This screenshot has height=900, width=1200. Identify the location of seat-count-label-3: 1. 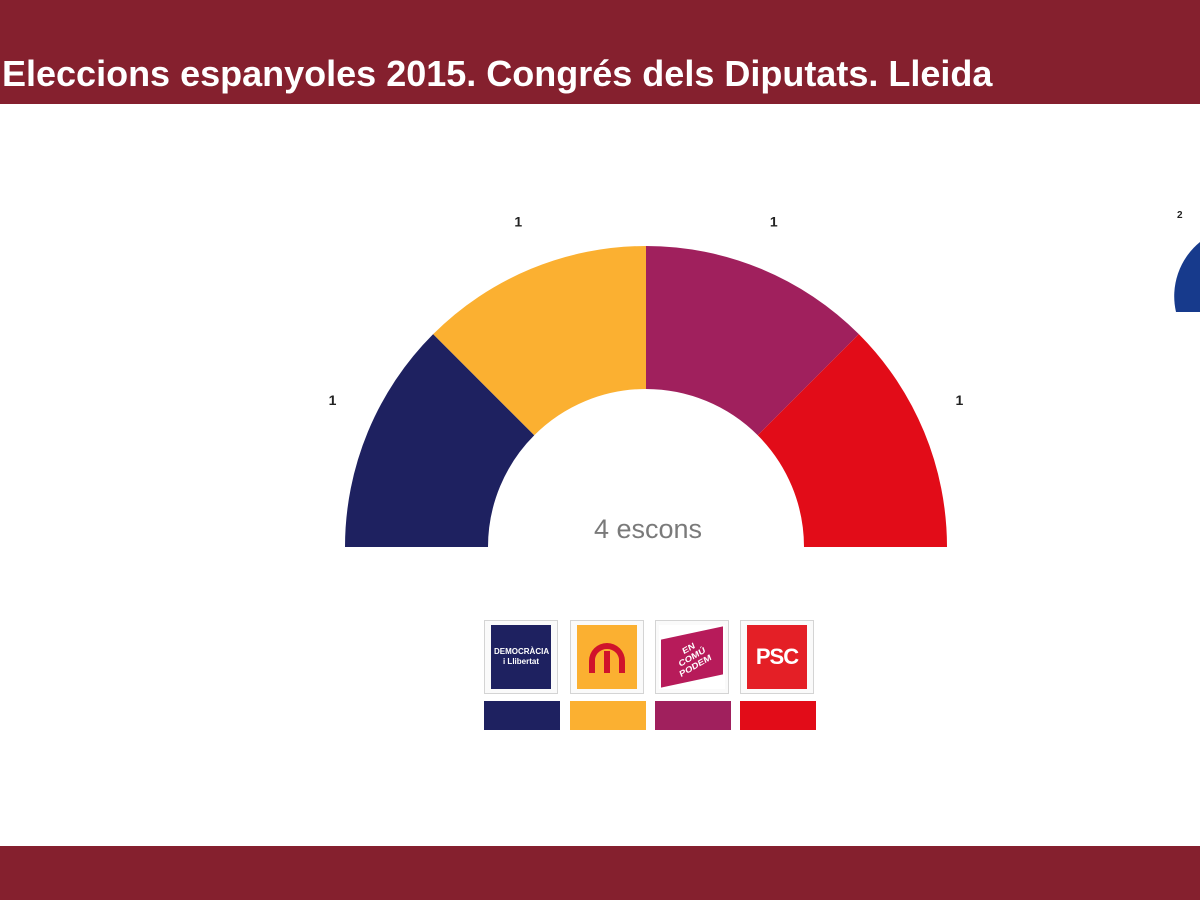
(774, 222).